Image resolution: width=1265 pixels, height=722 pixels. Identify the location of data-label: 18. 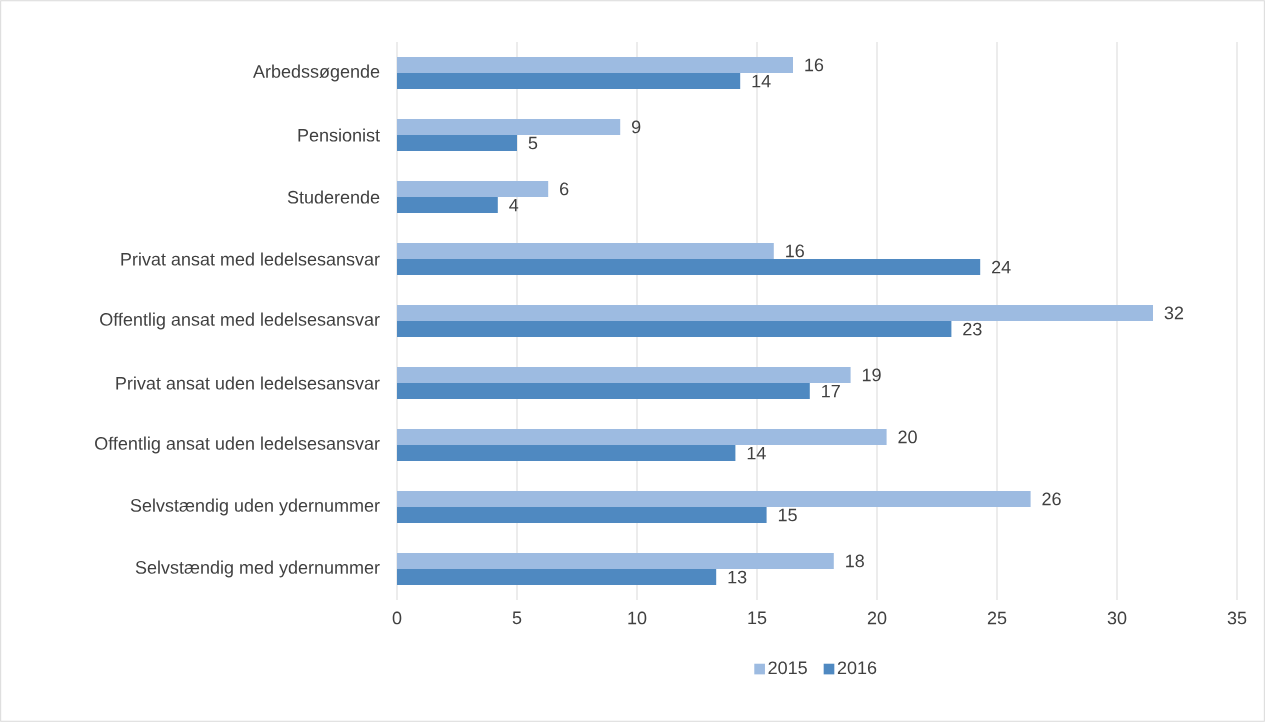
(855, 561).